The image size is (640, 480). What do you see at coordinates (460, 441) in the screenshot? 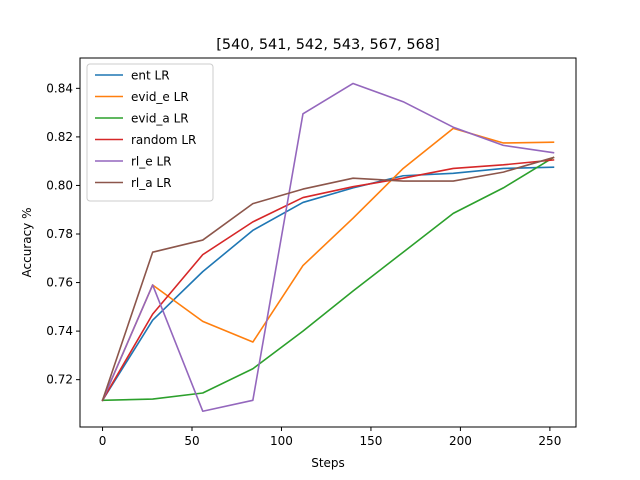
I see `x-tick-label: 200` at bounding box center [460, 441].